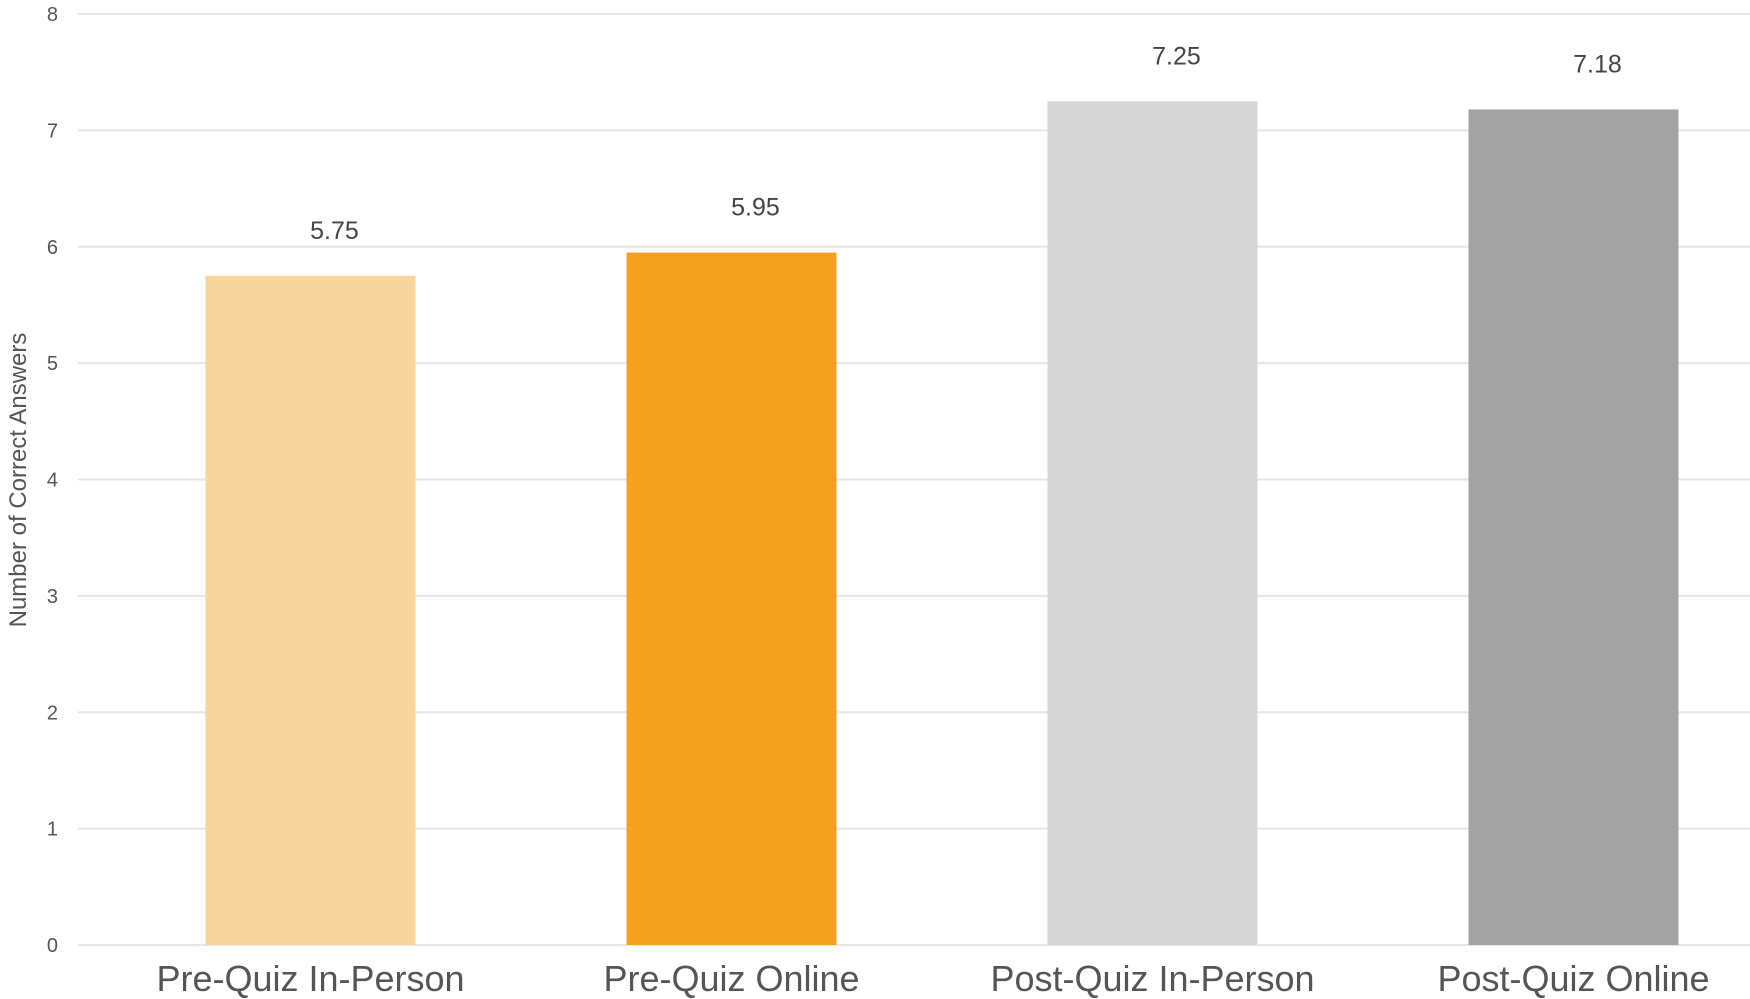 Image resolution: width=1750 pixels, height=999 pixels. Describe the element at coordinates (731, 978) in the screenshot. I see `x-category-label: Pre-Quiz Online` at that location.